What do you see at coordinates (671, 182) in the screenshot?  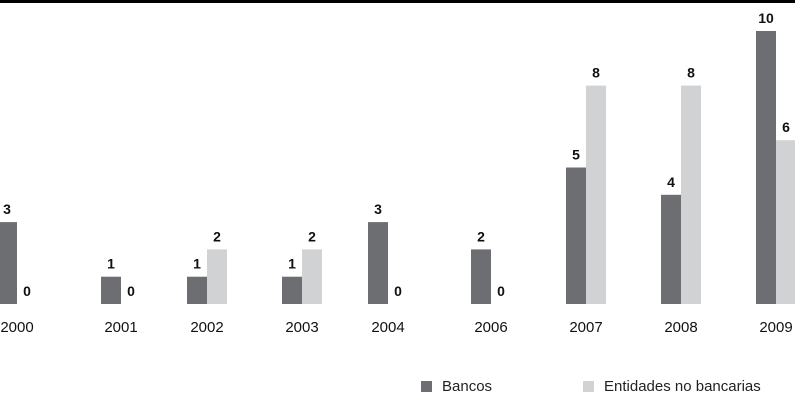 I see `data-label-2008-series-1: 4` at bounding box center [671, 182].